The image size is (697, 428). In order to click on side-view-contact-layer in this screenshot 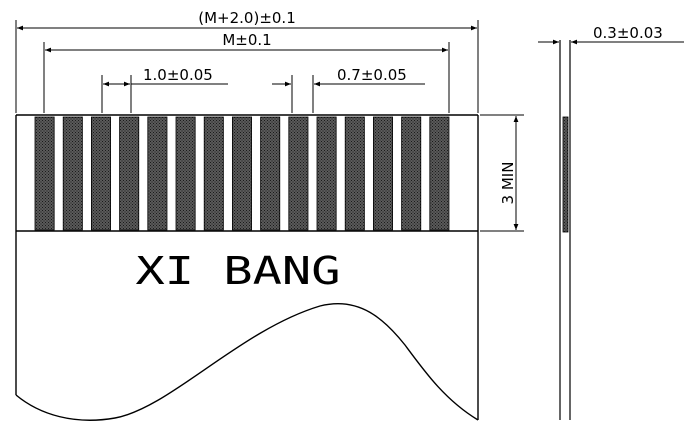, I will do `click(565, 174)`.